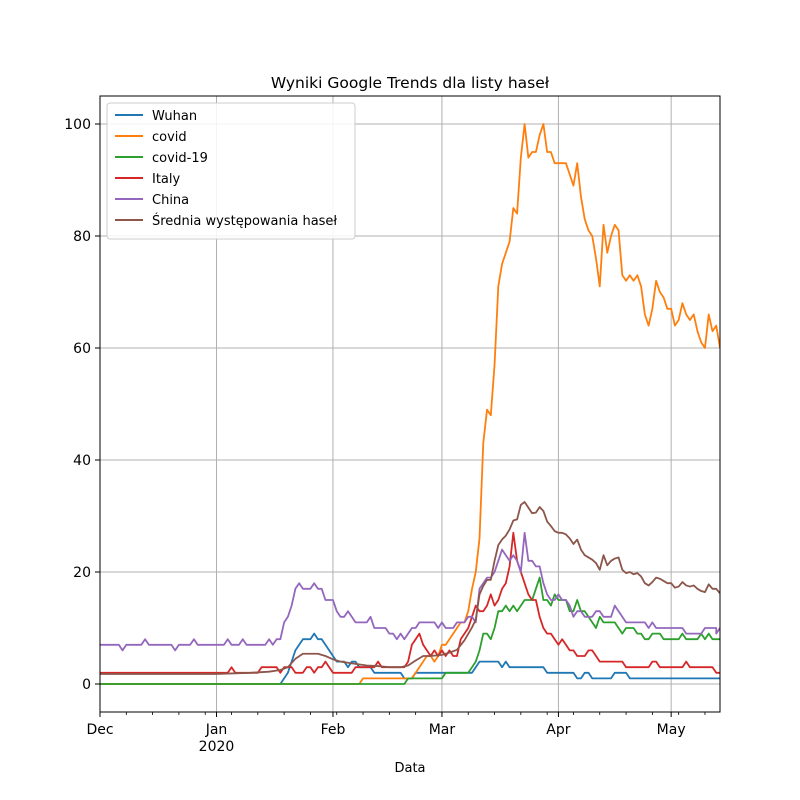 The image size is (800, 800). What do you see at coordinates (216, 730) in the screenshot?
I see `x-tick-label: Jan` at bounding box center [216, 730].